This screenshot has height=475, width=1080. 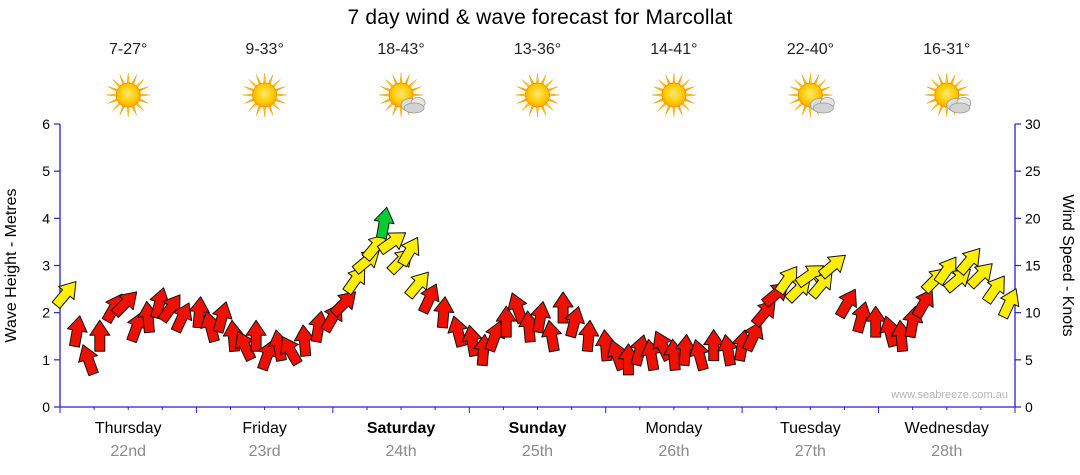 What do you see at coordinates (946, 451) in the screenshot?
I see `day-date-label: 28th` at bounding box center [946, 451].